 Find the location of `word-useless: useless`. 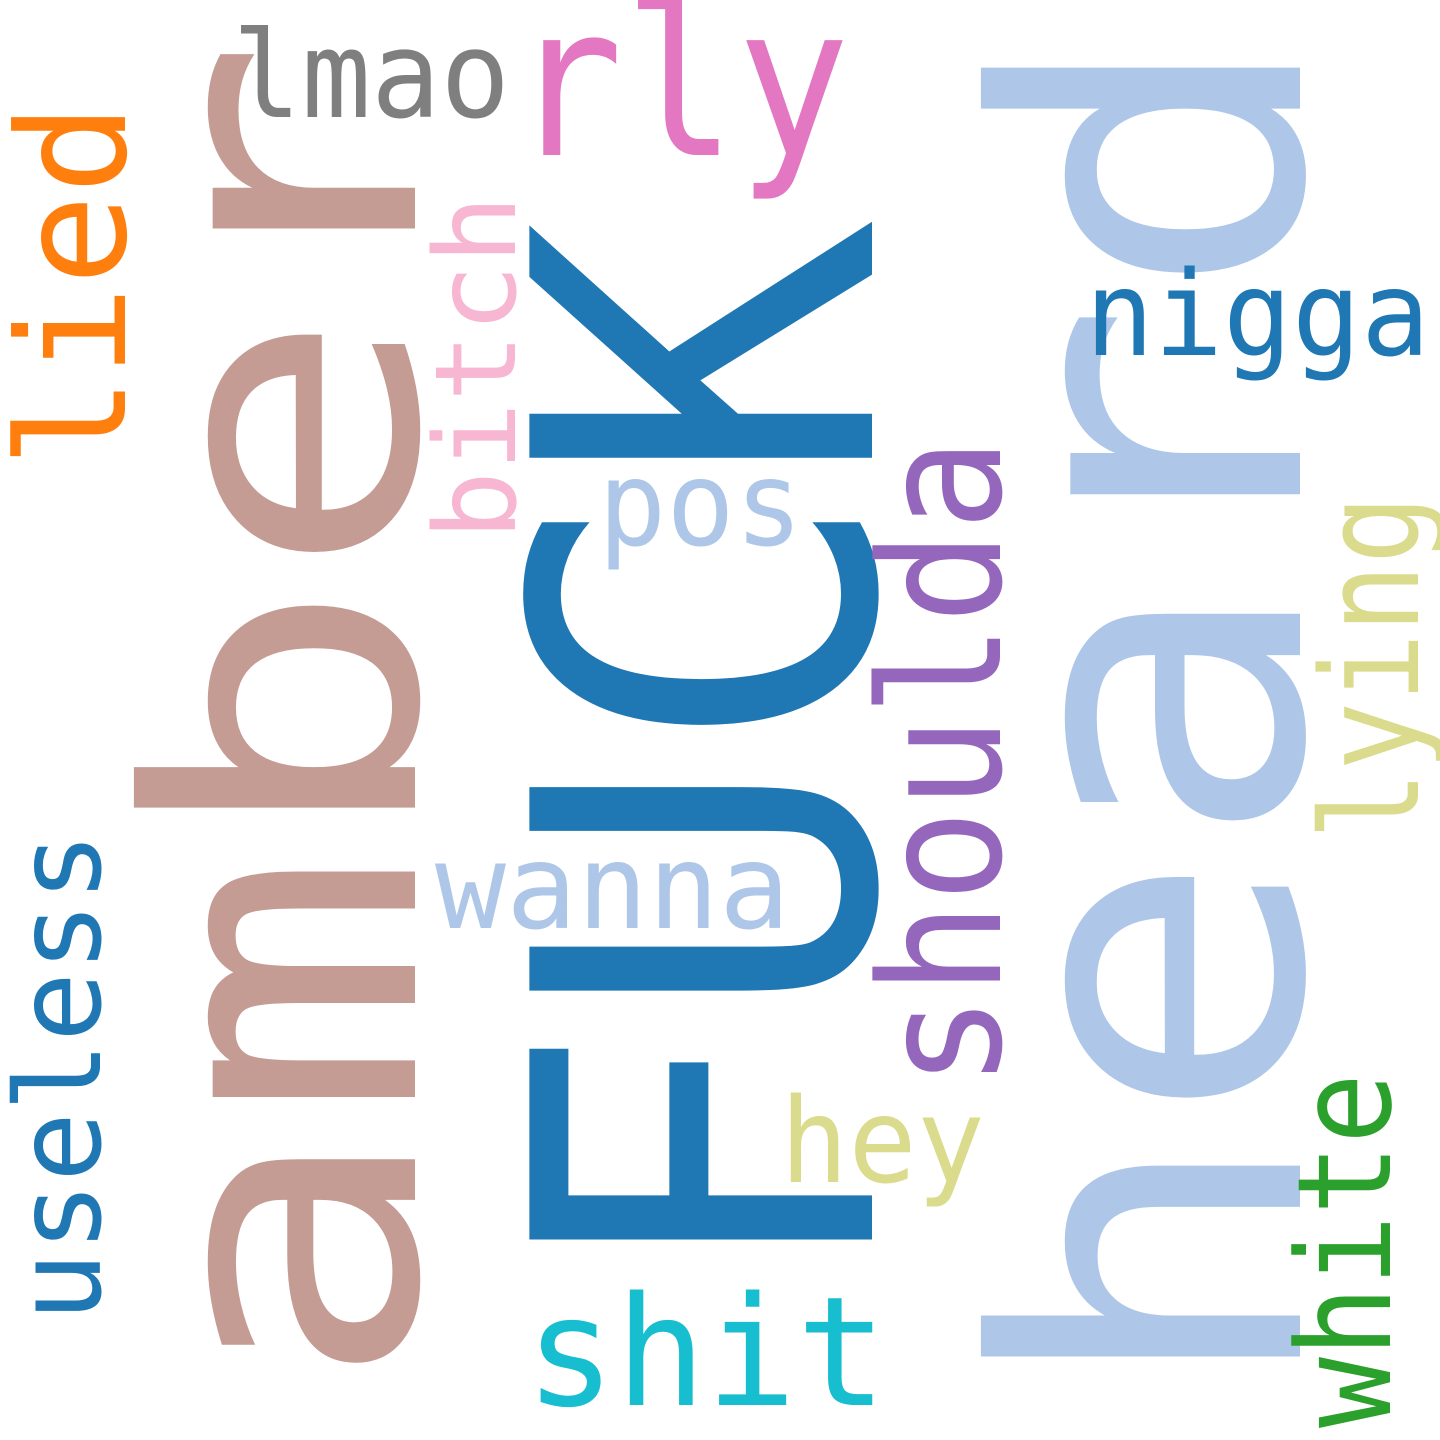

word-useless: useless is located at coordinates (64, 1077).